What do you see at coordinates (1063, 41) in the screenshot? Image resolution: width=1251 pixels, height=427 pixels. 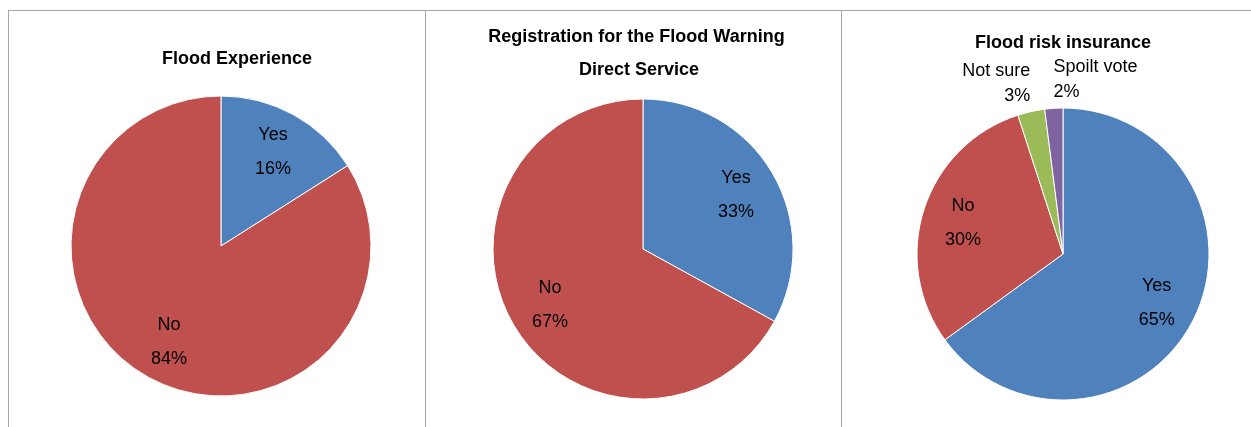 I see `chart-title: Flood risk insurance` at bounding box center [1063, 41].